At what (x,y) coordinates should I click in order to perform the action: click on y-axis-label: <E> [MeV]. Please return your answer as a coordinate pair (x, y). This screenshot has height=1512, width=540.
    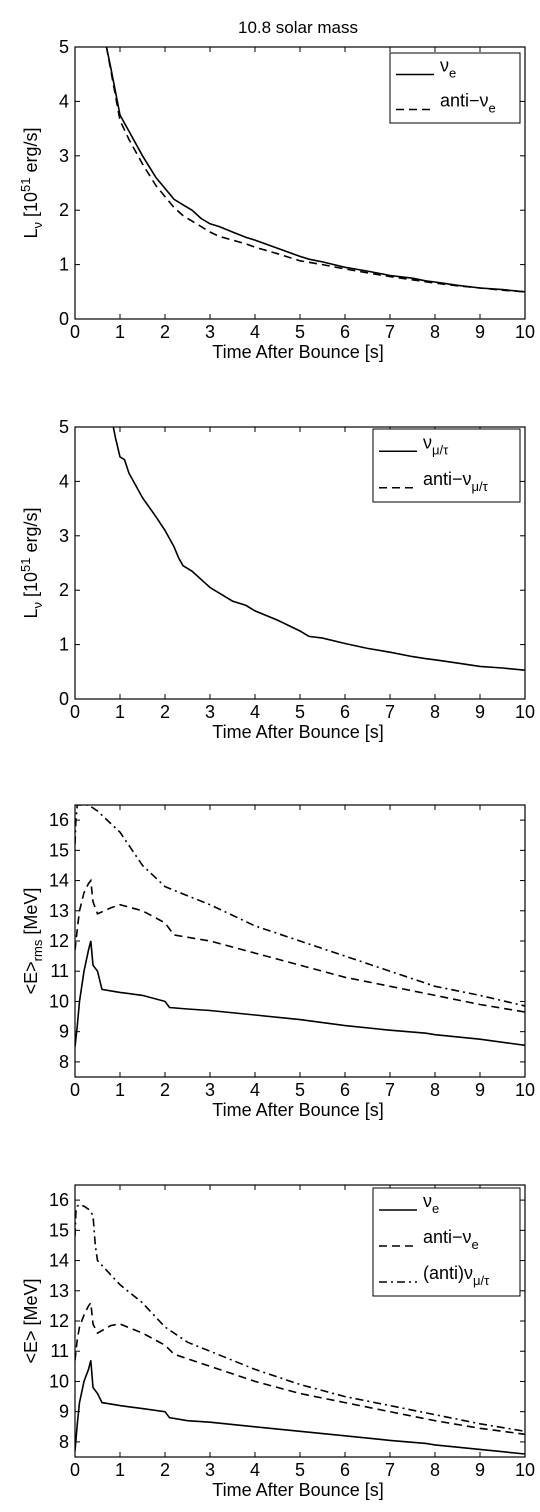
    Looking at the image, I should click on (31, 1320).